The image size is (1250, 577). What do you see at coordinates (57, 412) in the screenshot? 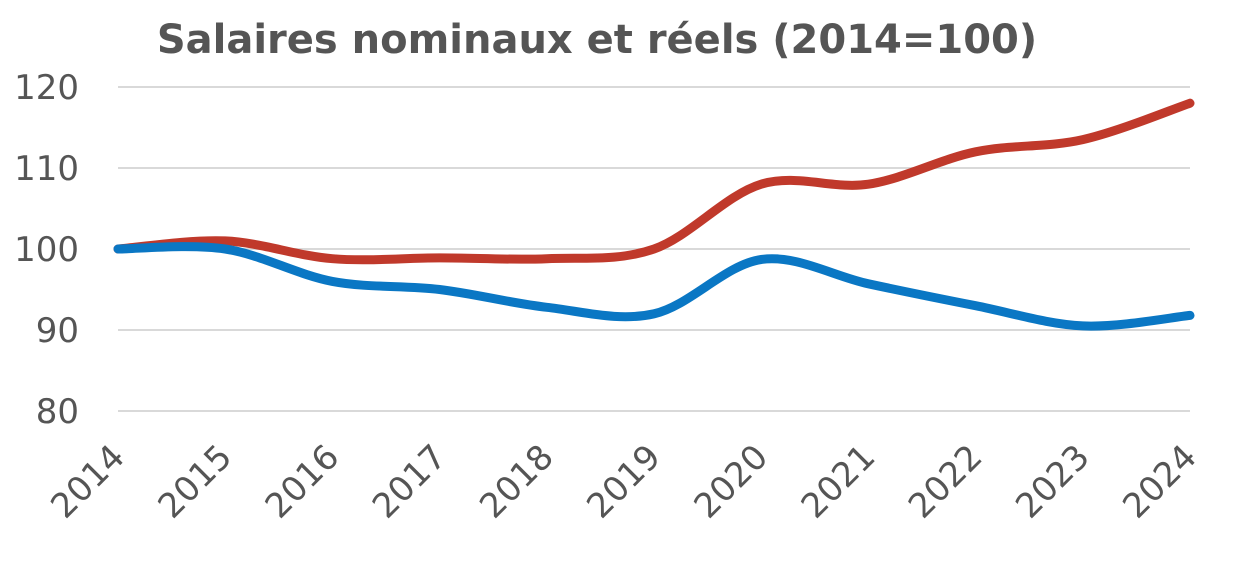
I see `y-tick-label: 80` at bounding box center [57, 412].